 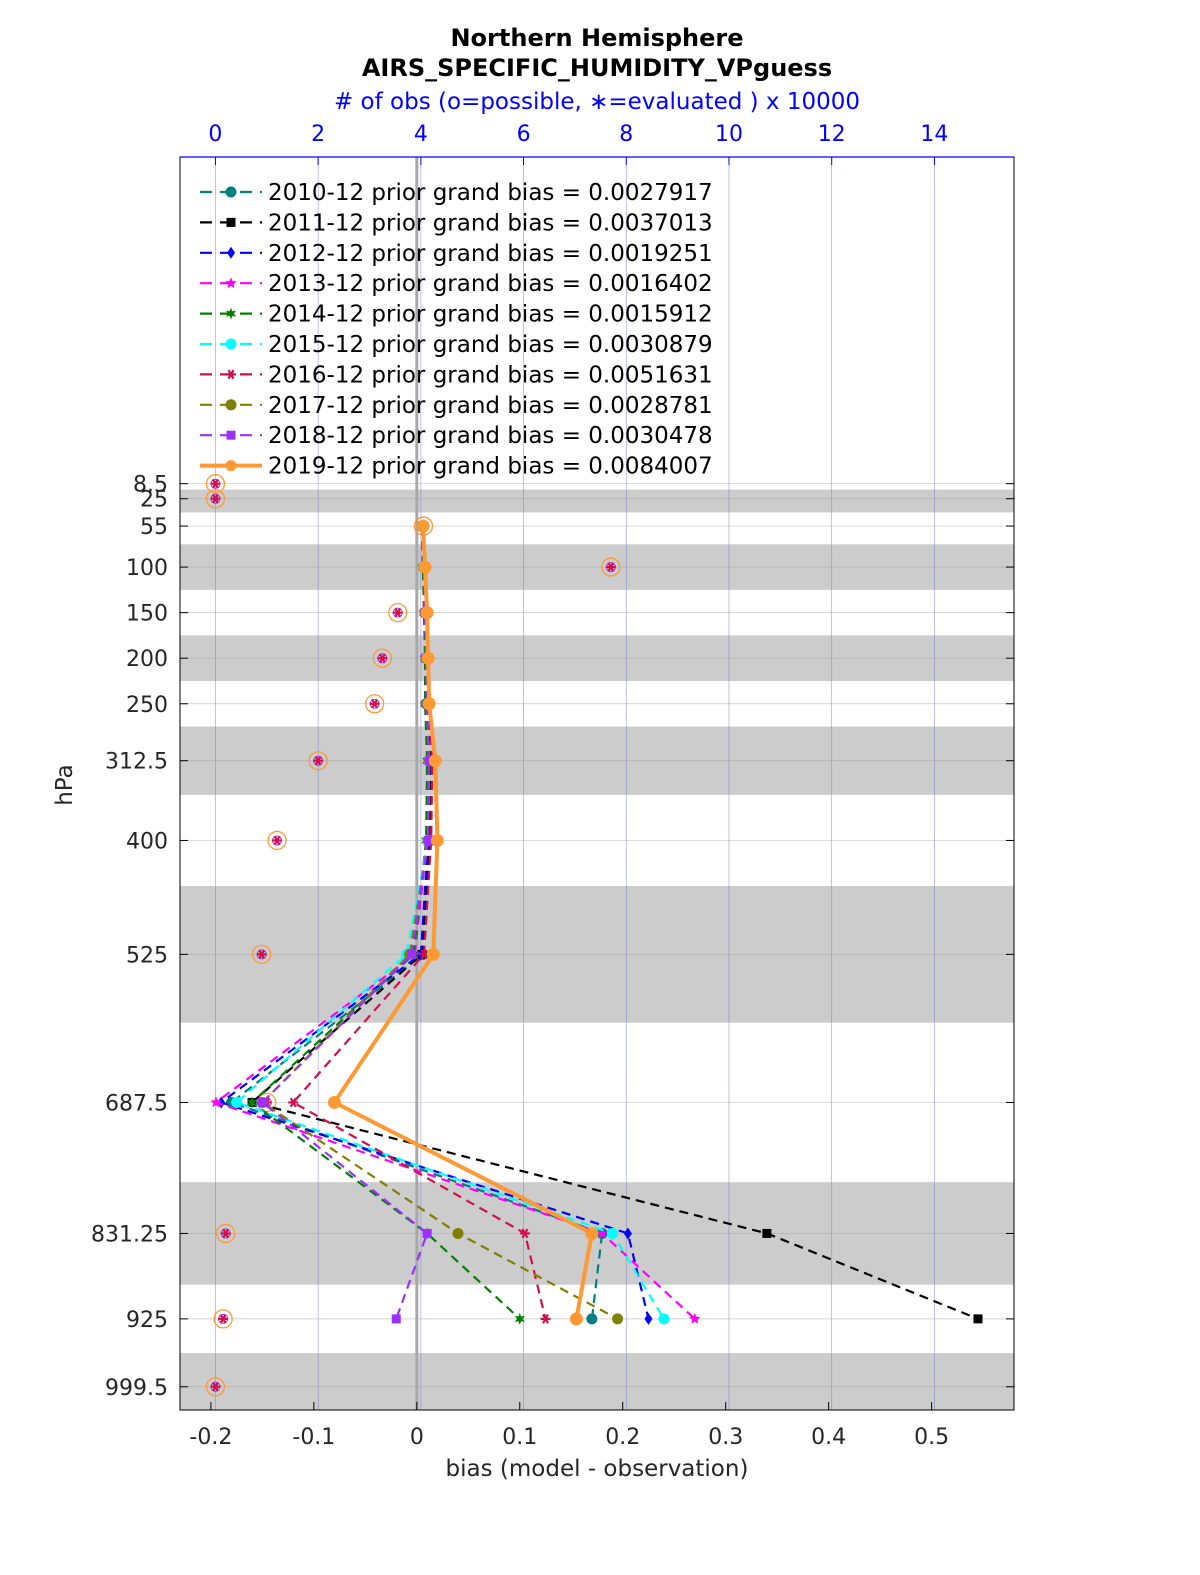 What do you see at coordinates (154, 500) in the screenshot?
I see `y-tick-label: 25` at bounding box center [154, 500].